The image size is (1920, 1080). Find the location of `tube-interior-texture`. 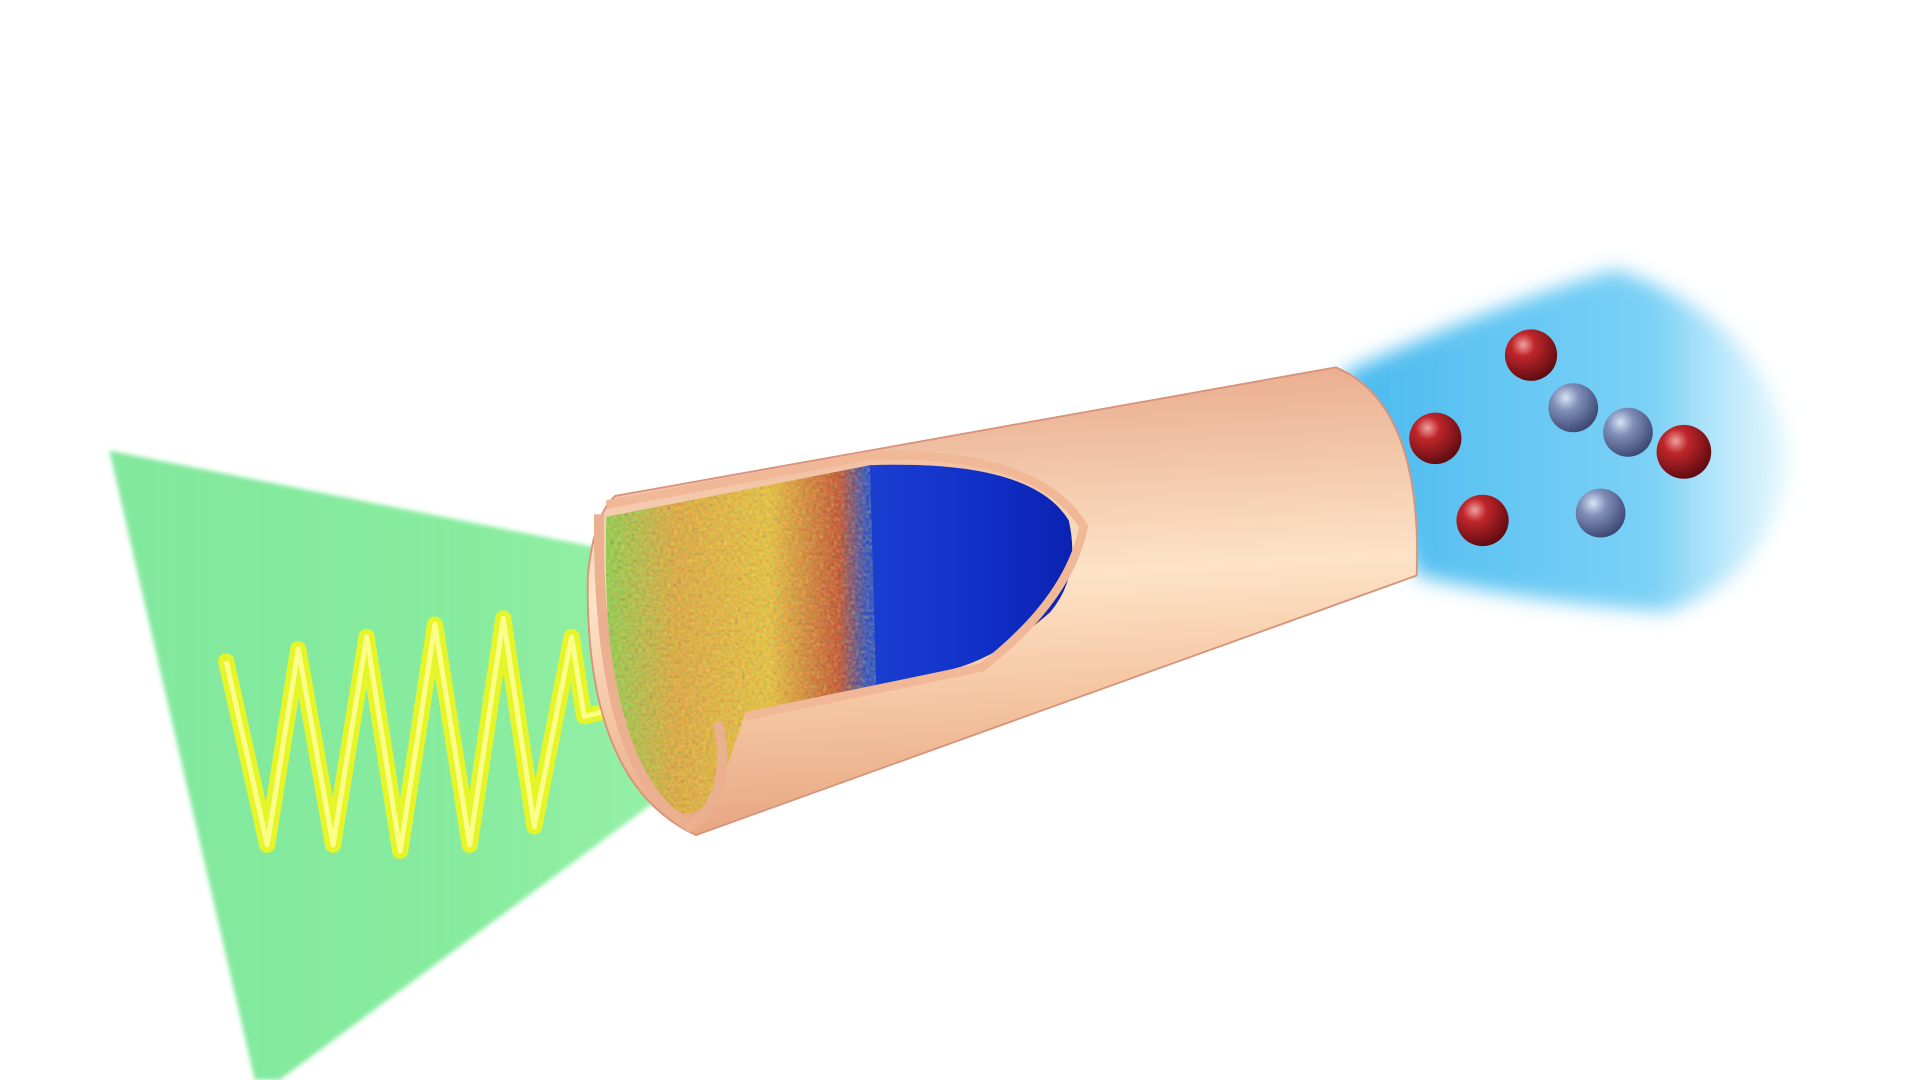

tube-interior-texture is located at coordinates (741, 639).